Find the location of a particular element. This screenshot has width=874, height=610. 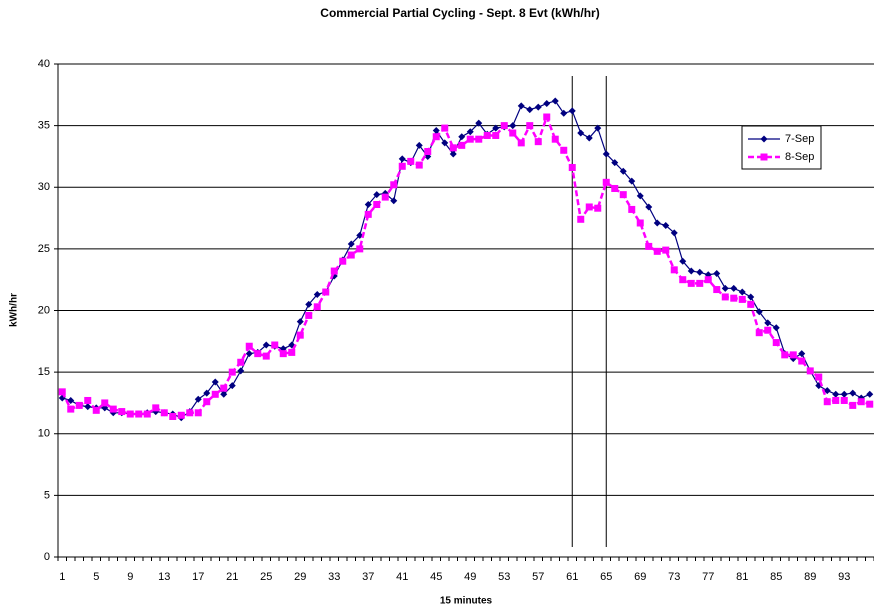

x-tick-label: 45 is located at coordinates (436, 577).